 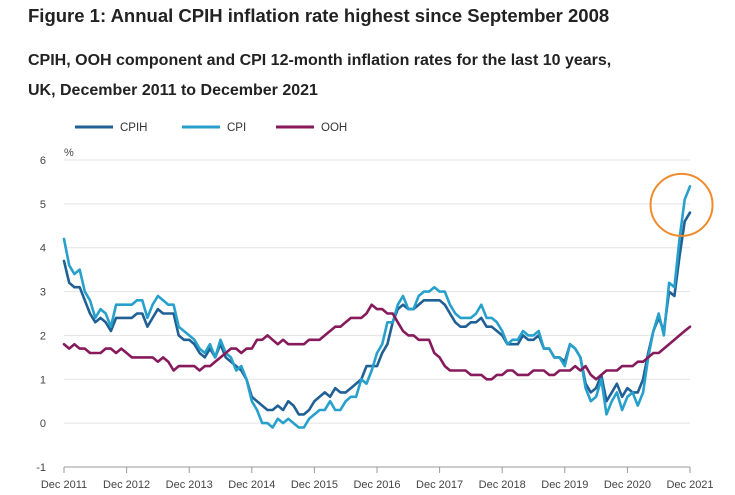 I want to click on y-tick-label: 5, so click(x=43, y=205).